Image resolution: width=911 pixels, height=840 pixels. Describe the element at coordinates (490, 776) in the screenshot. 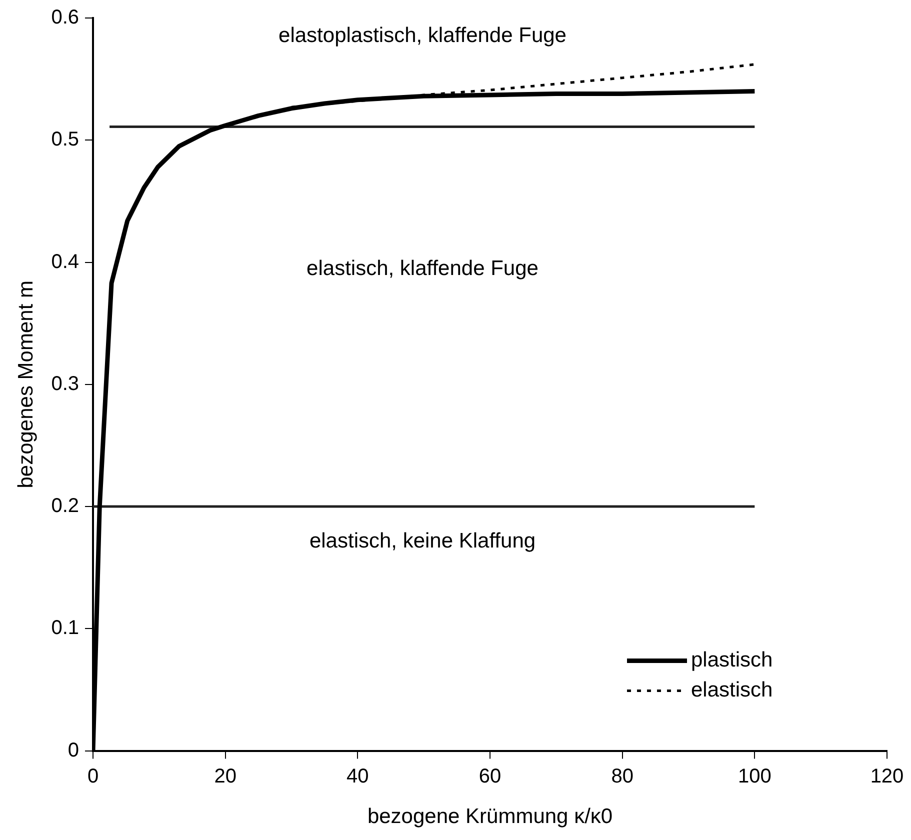

I see `x-tick-label: 60` at that location.